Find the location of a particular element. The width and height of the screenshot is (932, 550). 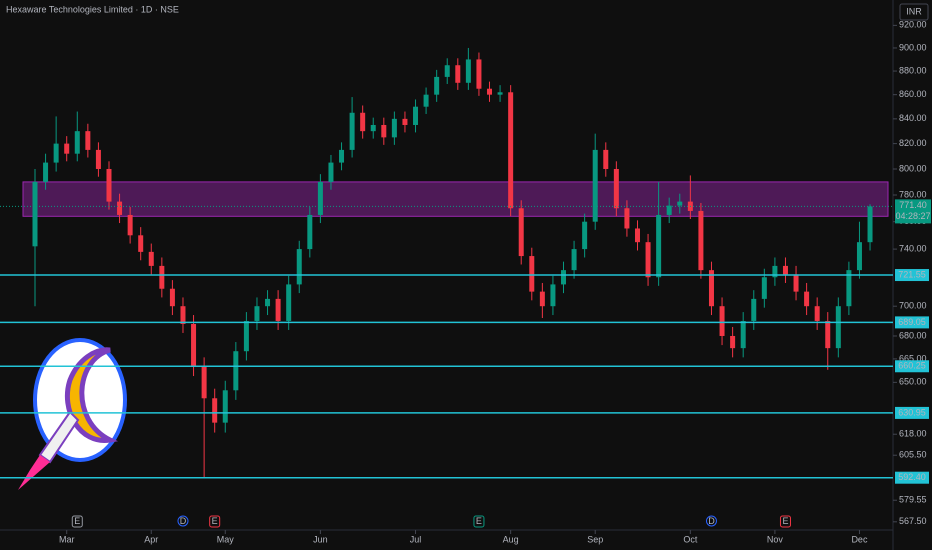

x-tick-label: May is located at coordinates (226, 539).